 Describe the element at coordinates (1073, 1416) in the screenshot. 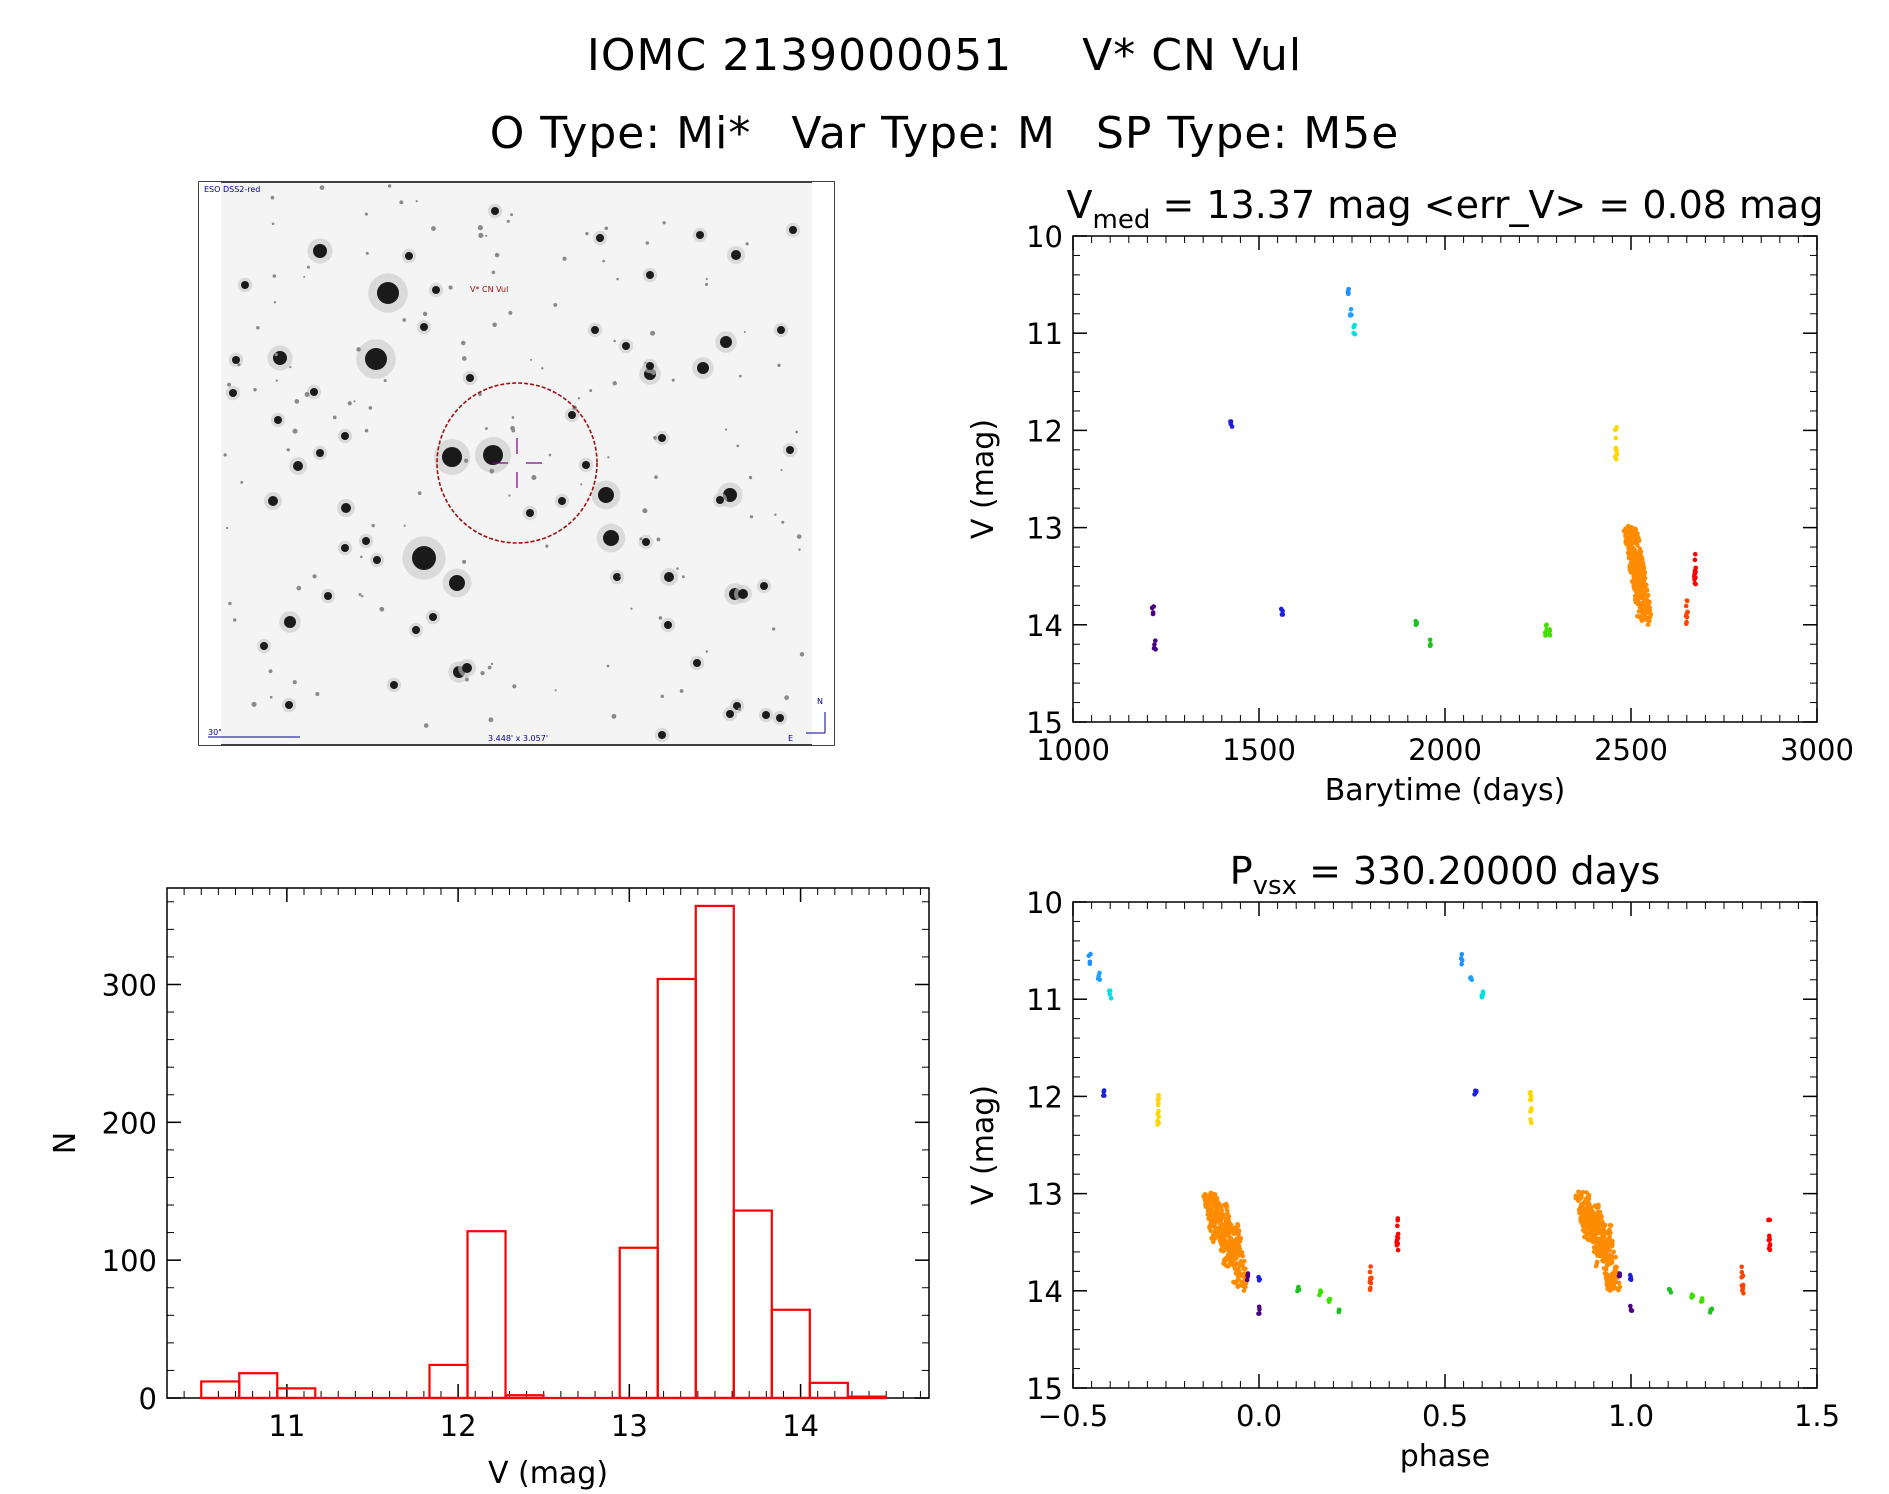

I see `x-tick-label: −0.5` at that location.